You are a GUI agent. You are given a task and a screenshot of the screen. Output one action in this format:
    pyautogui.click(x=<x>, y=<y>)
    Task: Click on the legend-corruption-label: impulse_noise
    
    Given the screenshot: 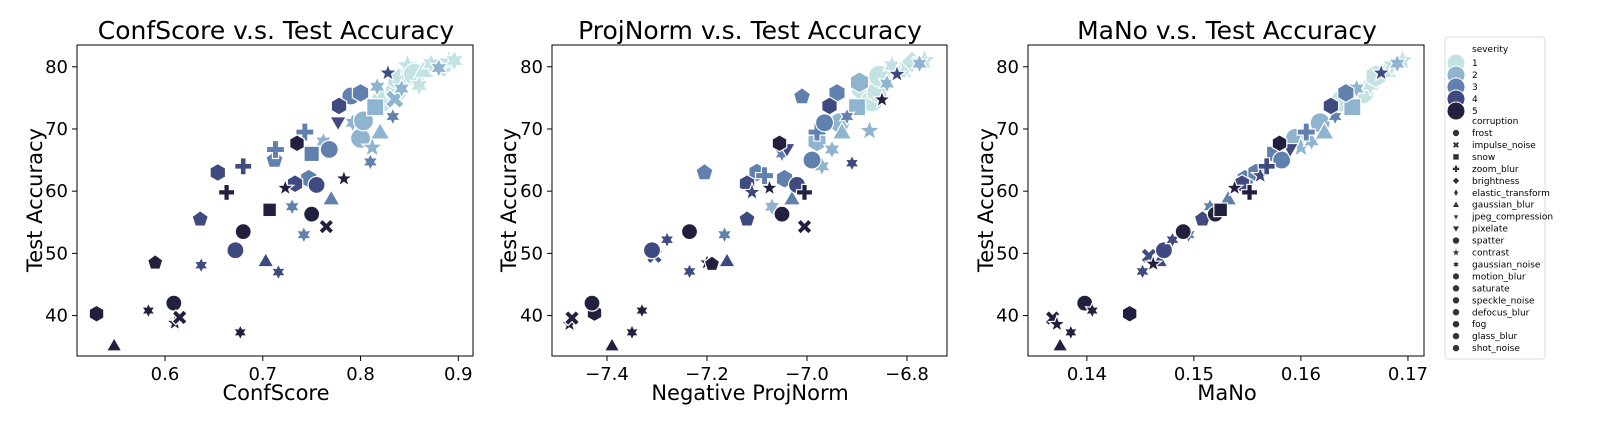 What is the action you would take?
    pyautogui.click(x=1504, y=146)
    